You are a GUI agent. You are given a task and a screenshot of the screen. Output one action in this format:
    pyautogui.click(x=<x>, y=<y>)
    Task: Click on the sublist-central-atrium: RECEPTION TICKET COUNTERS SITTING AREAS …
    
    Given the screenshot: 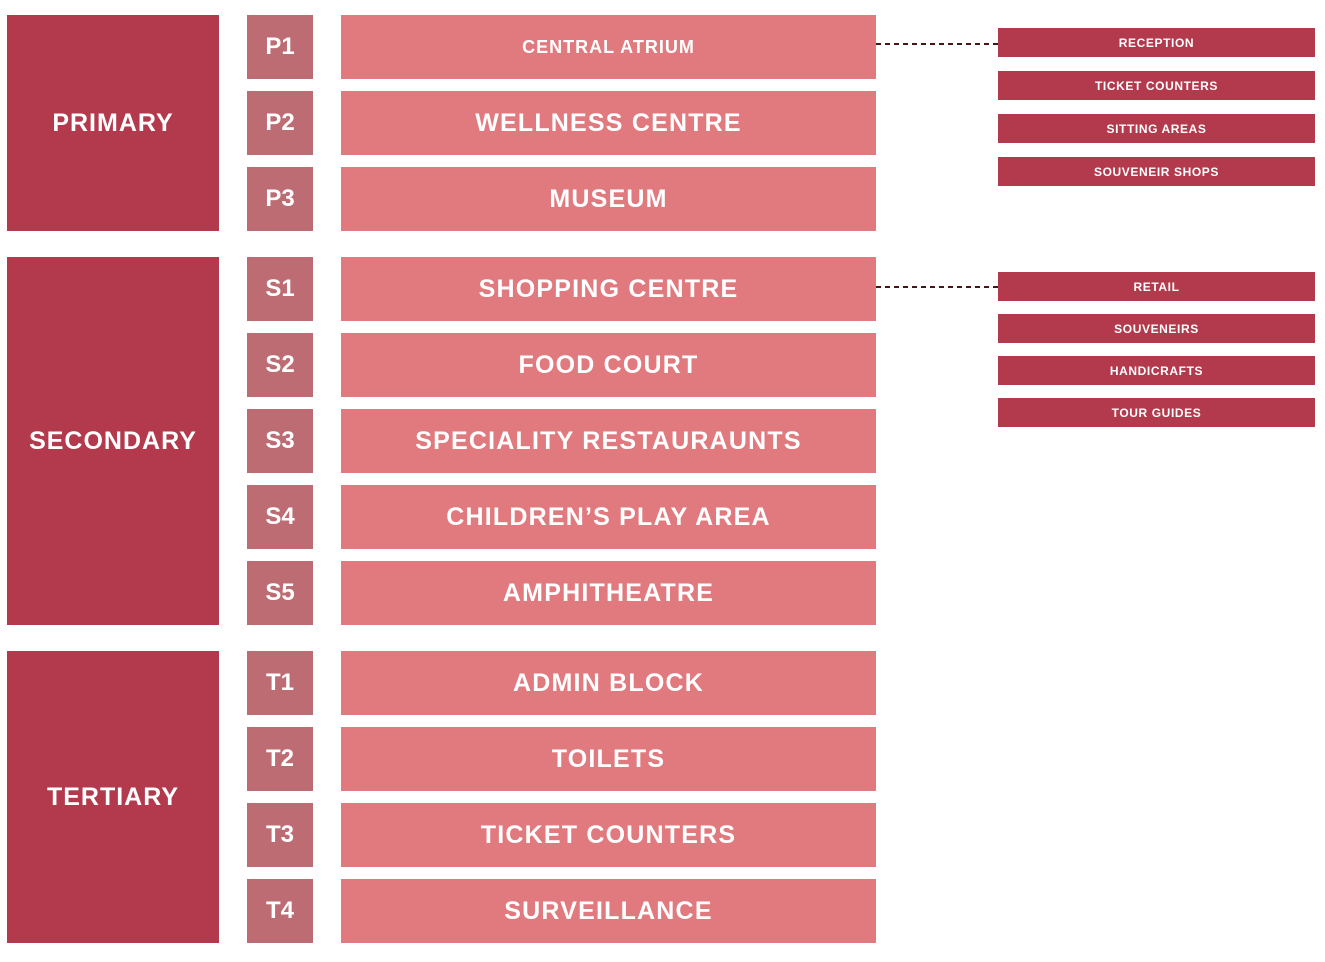 What is the action you would take?
    pyautogui.click(x=1156, y=107)
    